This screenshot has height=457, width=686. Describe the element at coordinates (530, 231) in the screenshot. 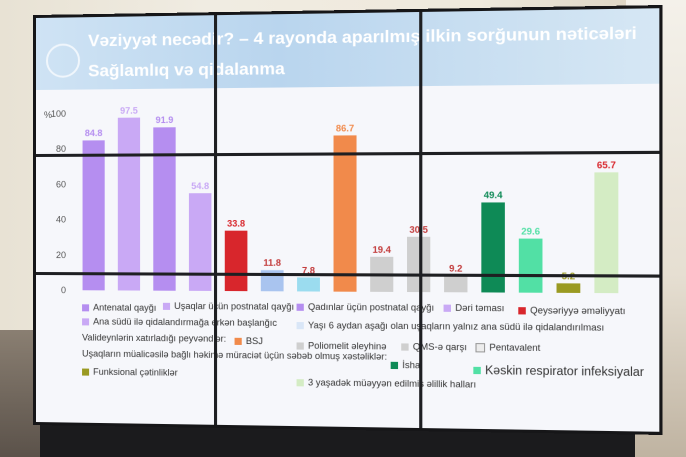

I see `data-label: 29.6` at that location.